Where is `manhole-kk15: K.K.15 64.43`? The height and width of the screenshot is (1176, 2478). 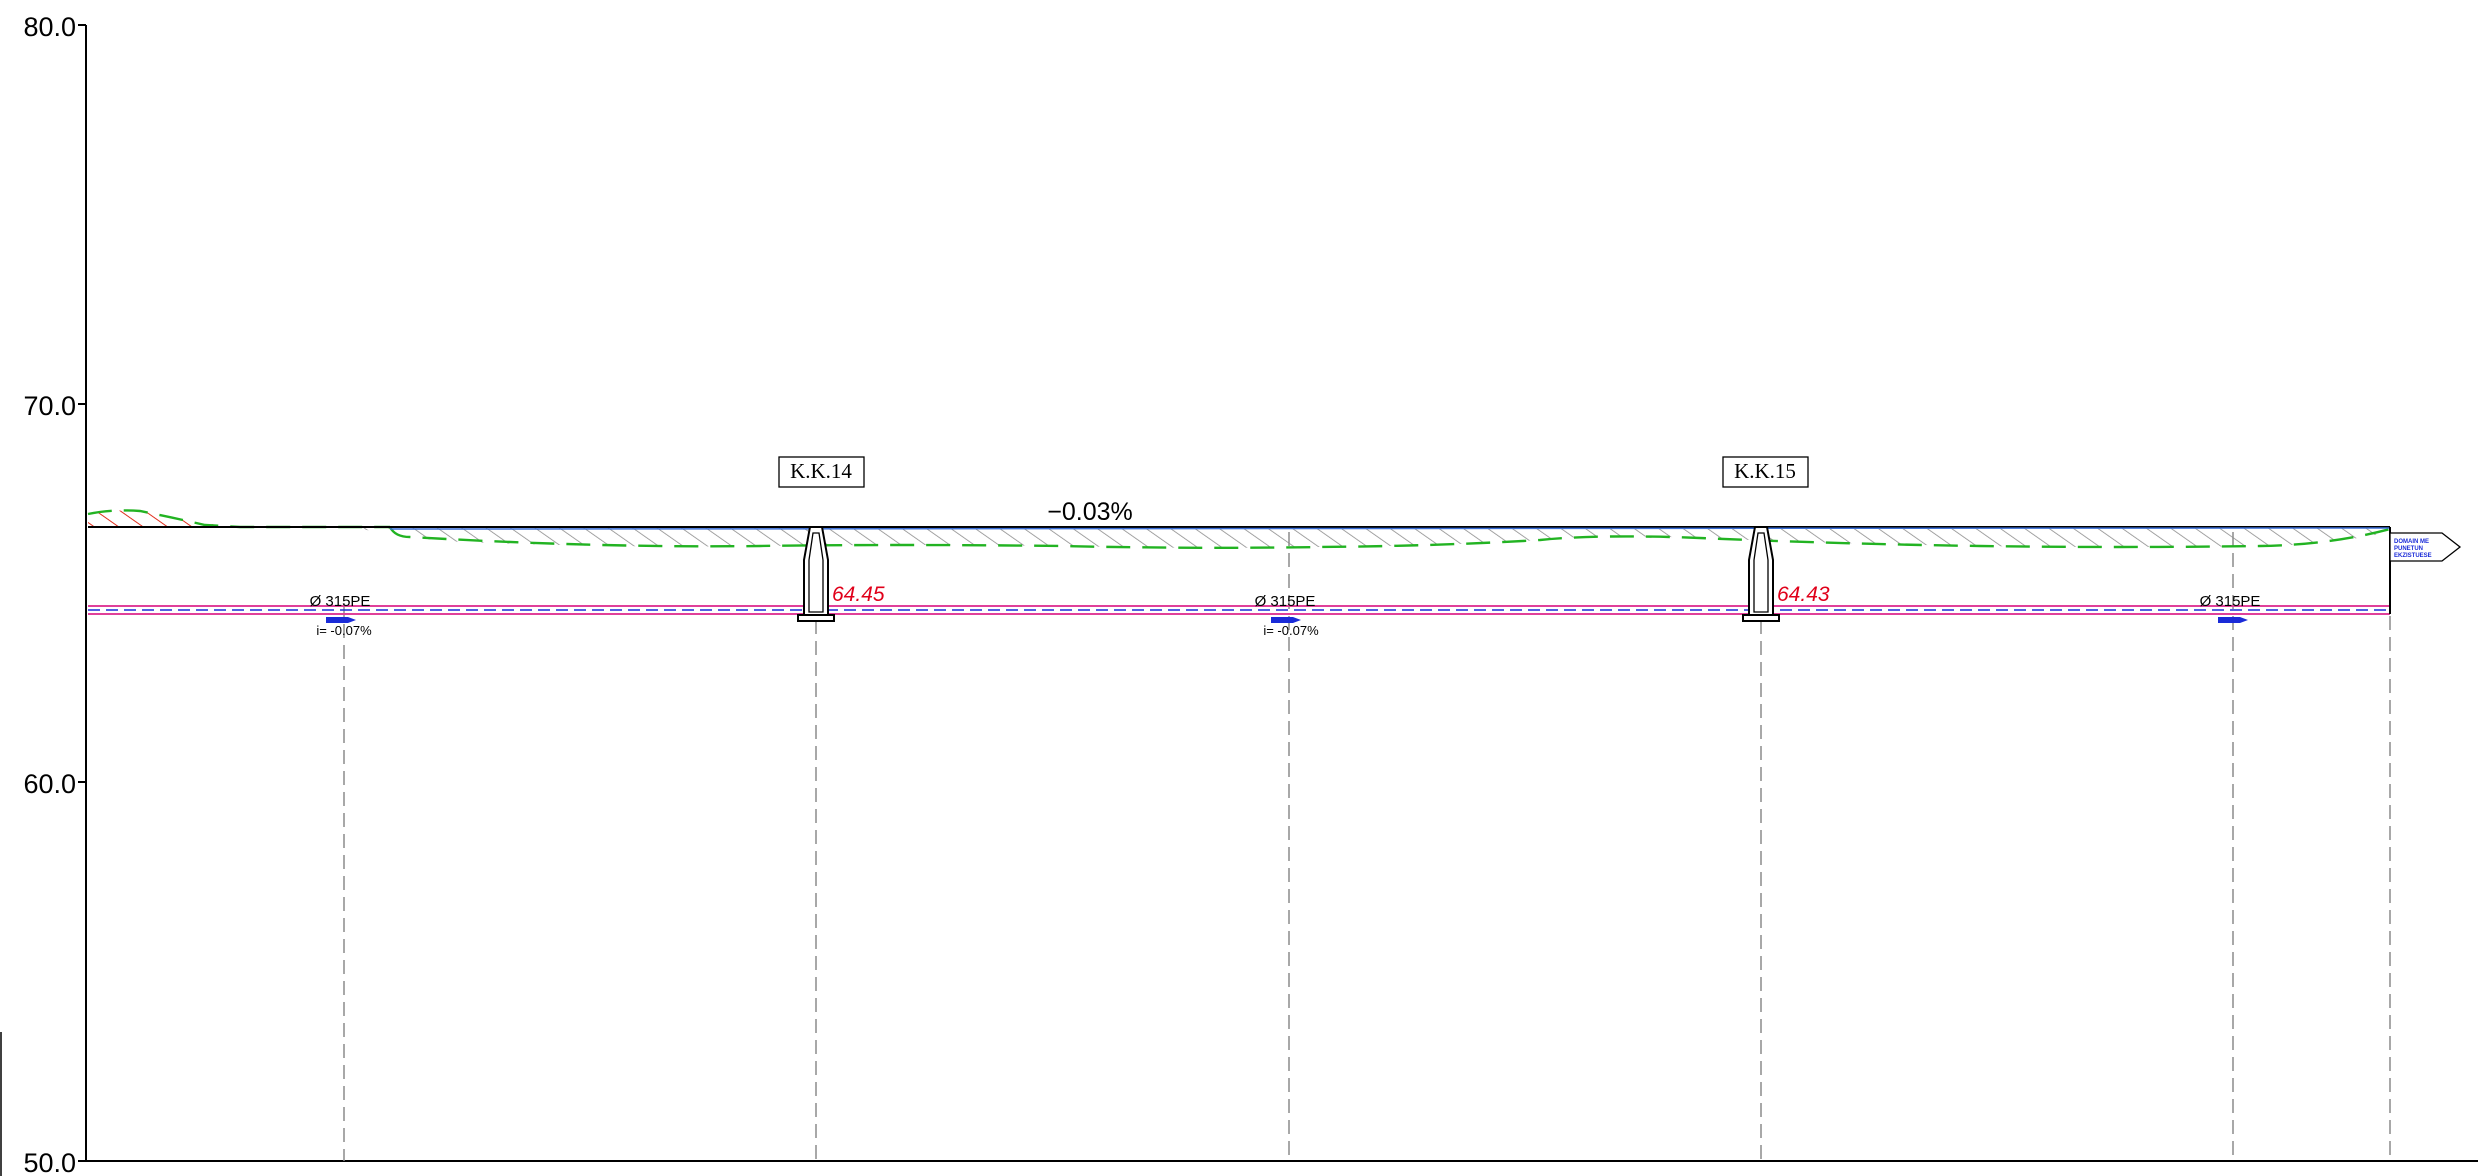 manhole-kk15: K.K.15 64.43 is located at coordinates (1776, 539).